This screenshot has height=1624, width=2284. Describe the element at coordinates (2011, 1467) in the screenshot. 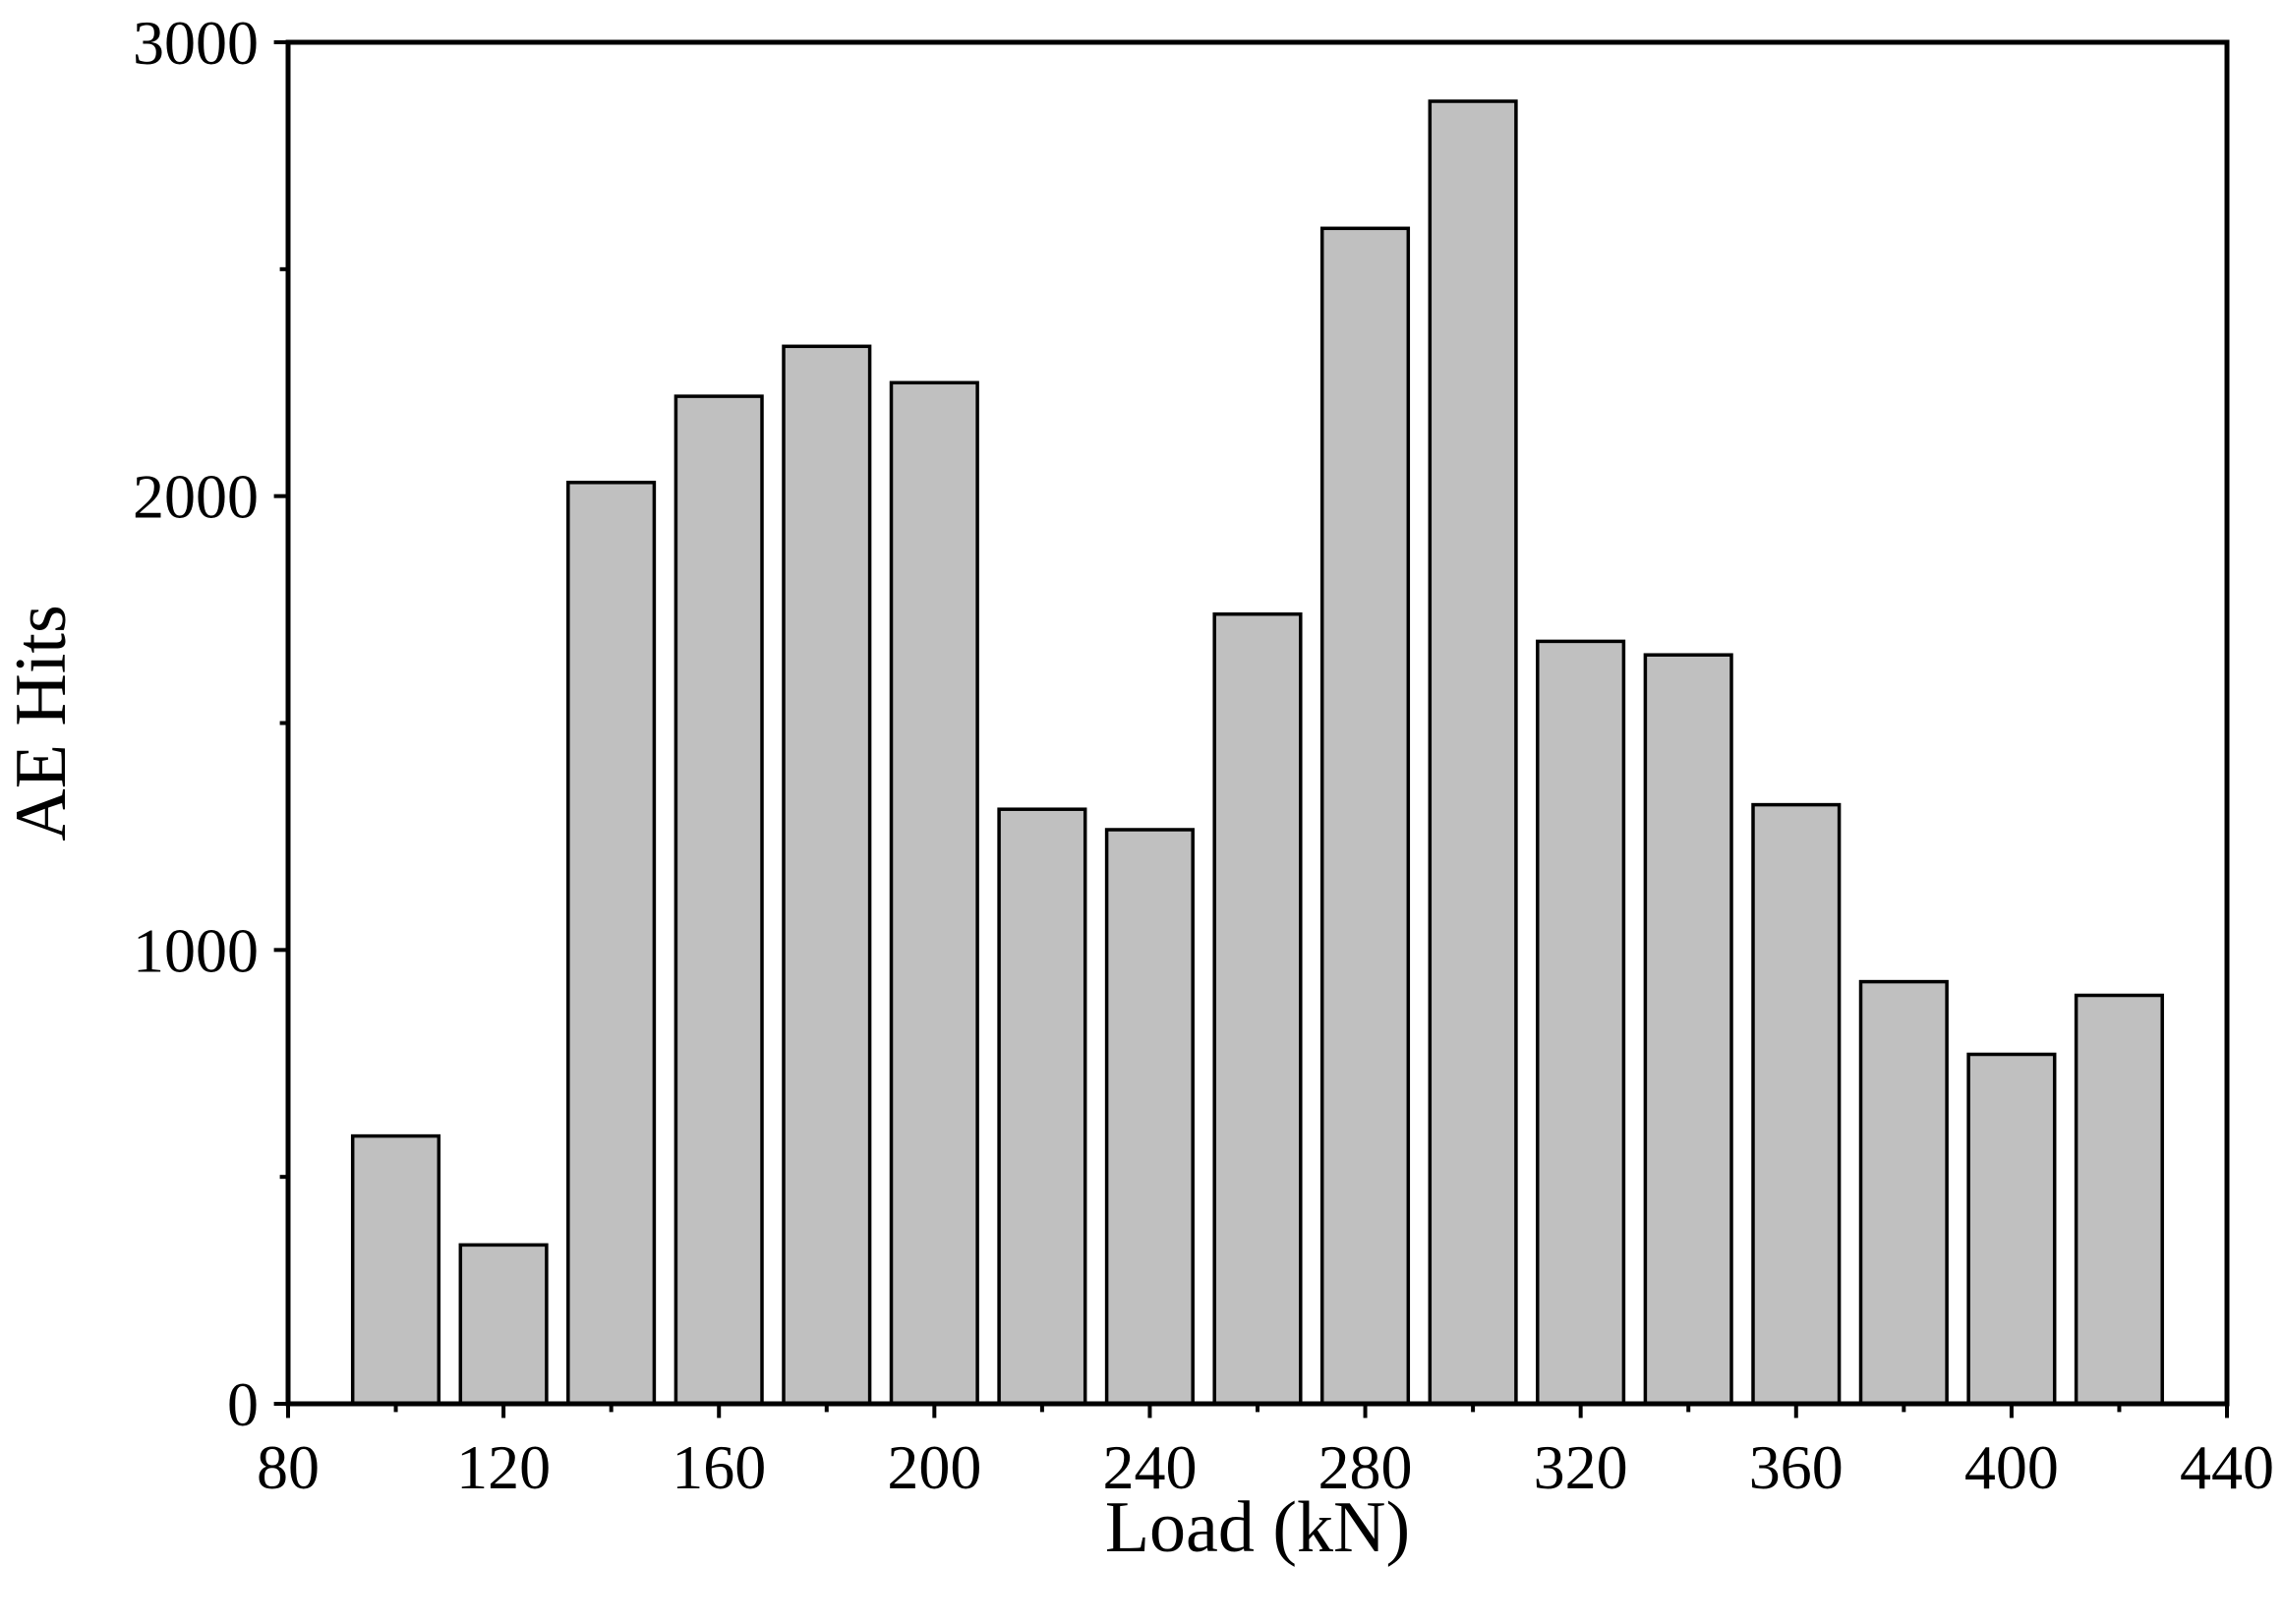

I see `x-tick-label: 400` at that location.